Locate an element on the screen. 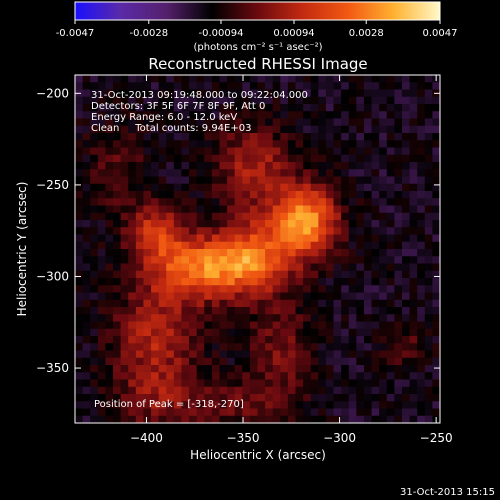 This screenshot has width=500, height=500. x-tick-label: −300 is located at coordinates (339, 438).